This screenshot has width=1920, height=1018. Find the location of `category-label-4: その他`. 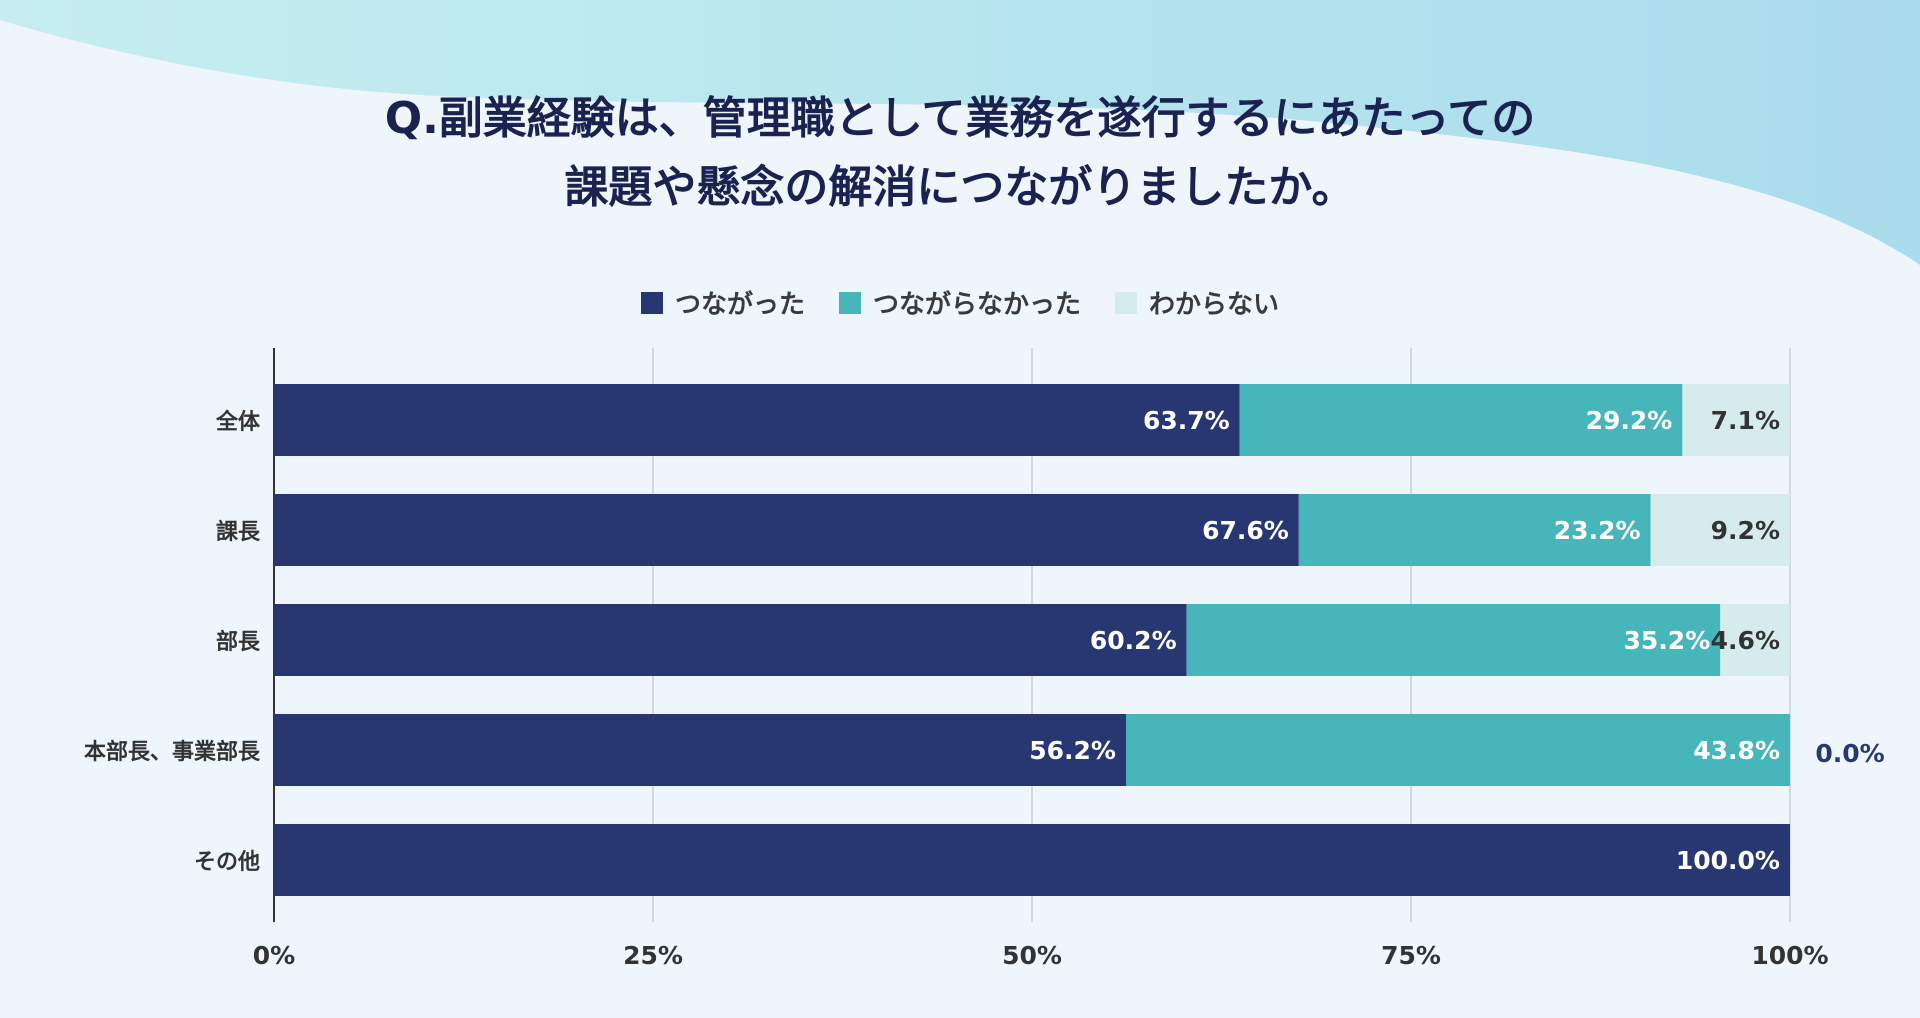

category-label-4: その他 is located at coordinates (227, 862).